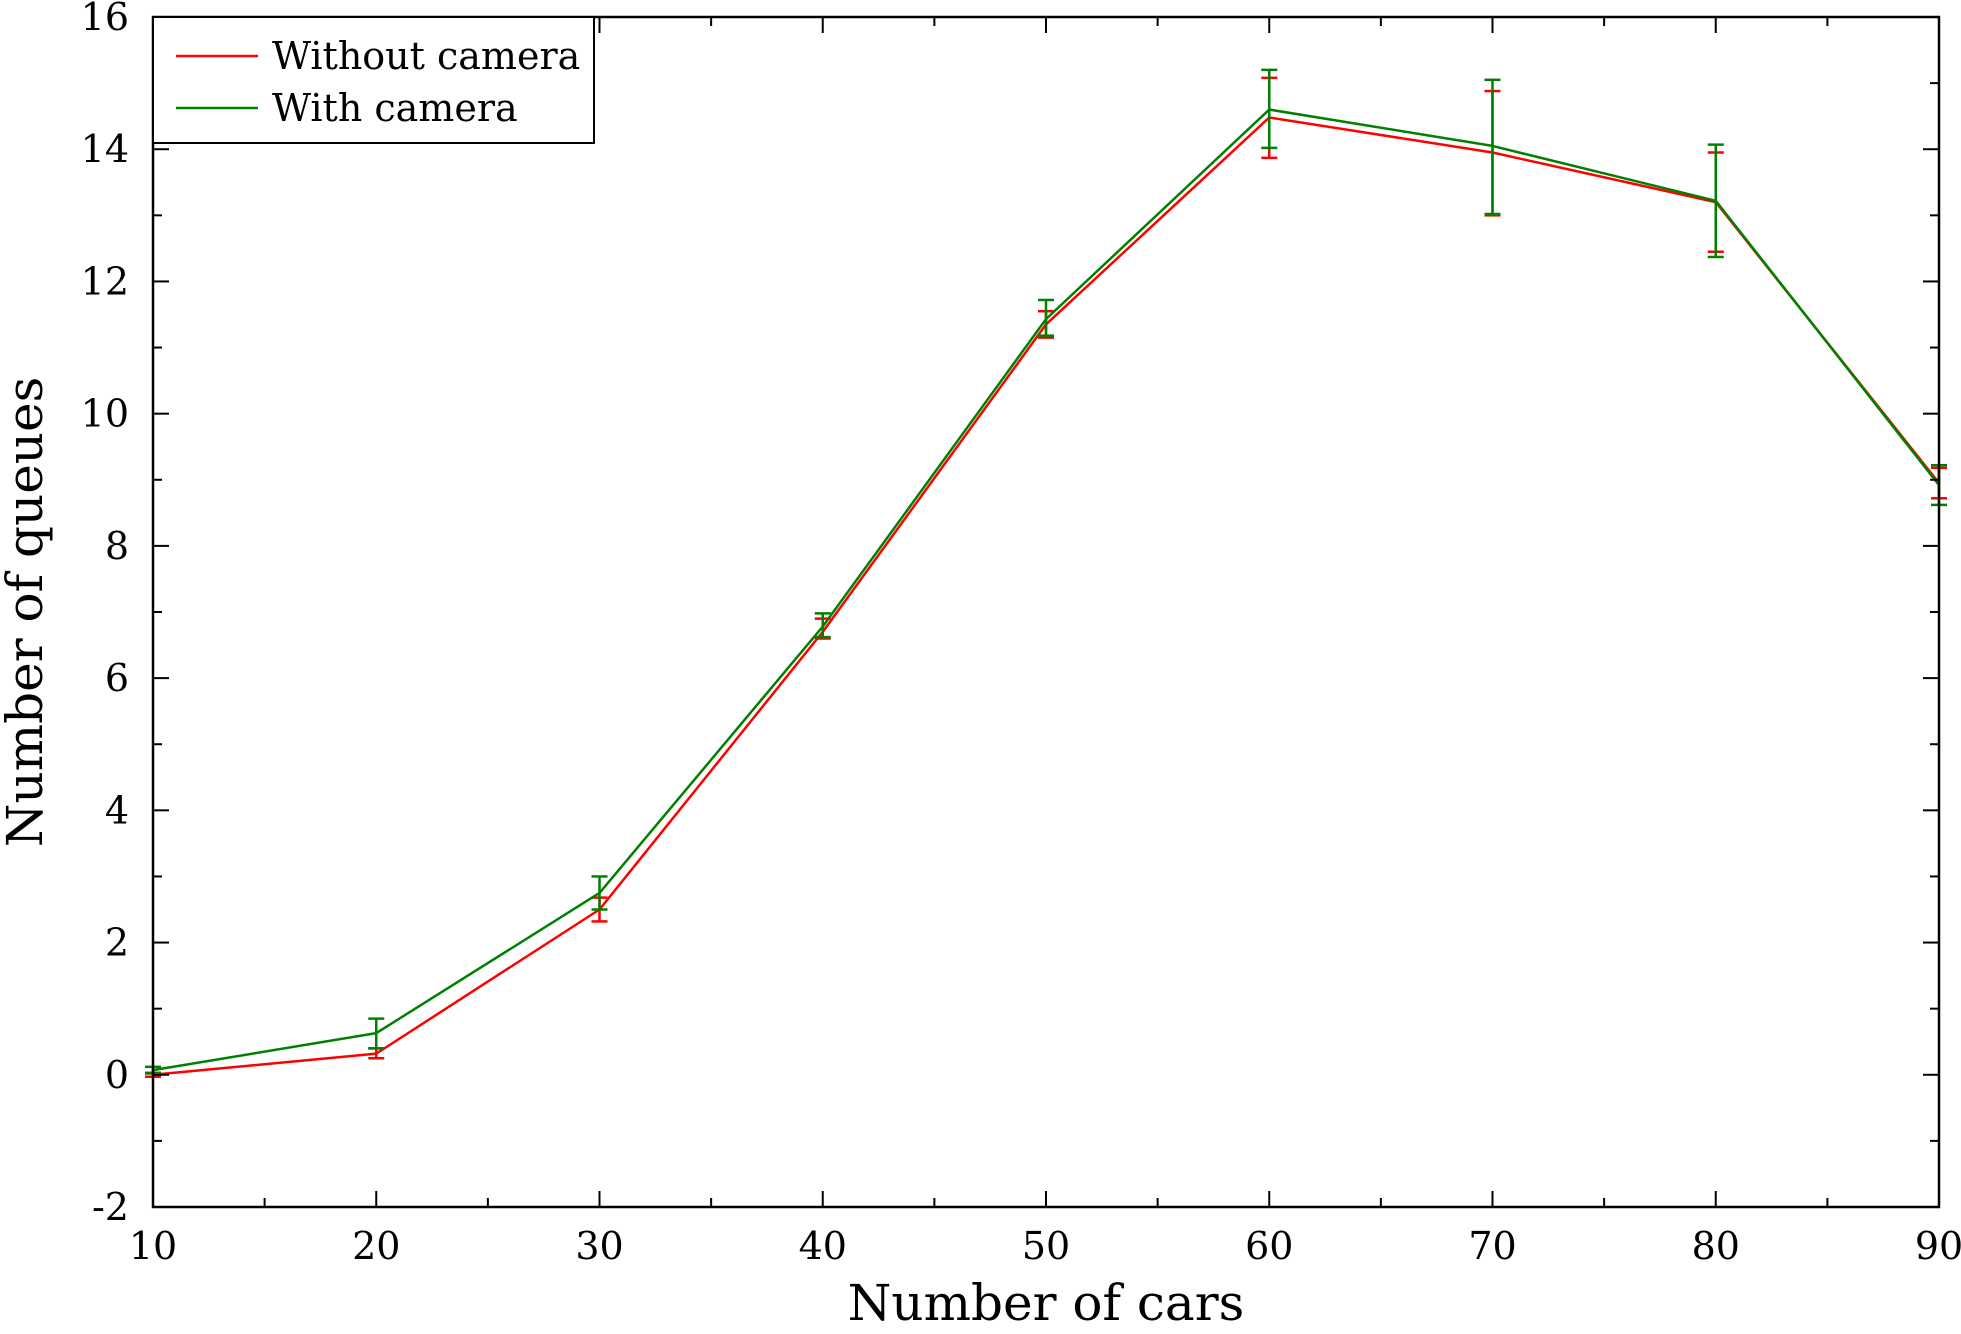 This screenshot has width=1961, height=1334. Describe the element at coordinates (105, 19) in the screenshot. I see `y-tick-label: 16` at that location.